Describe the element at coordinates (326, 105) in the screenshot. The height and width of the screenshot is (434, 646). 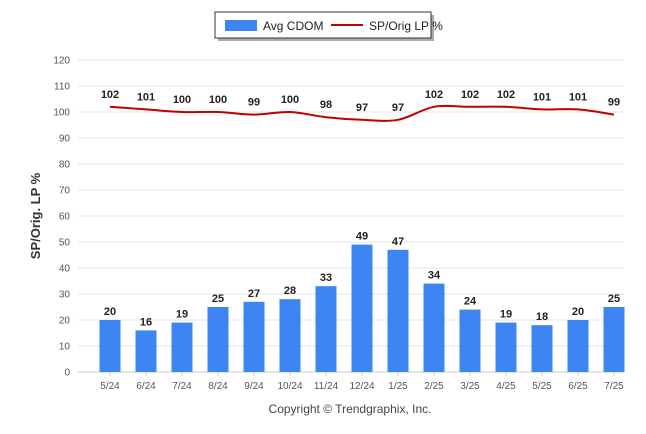
I see `line-value-label: 98` at that location.